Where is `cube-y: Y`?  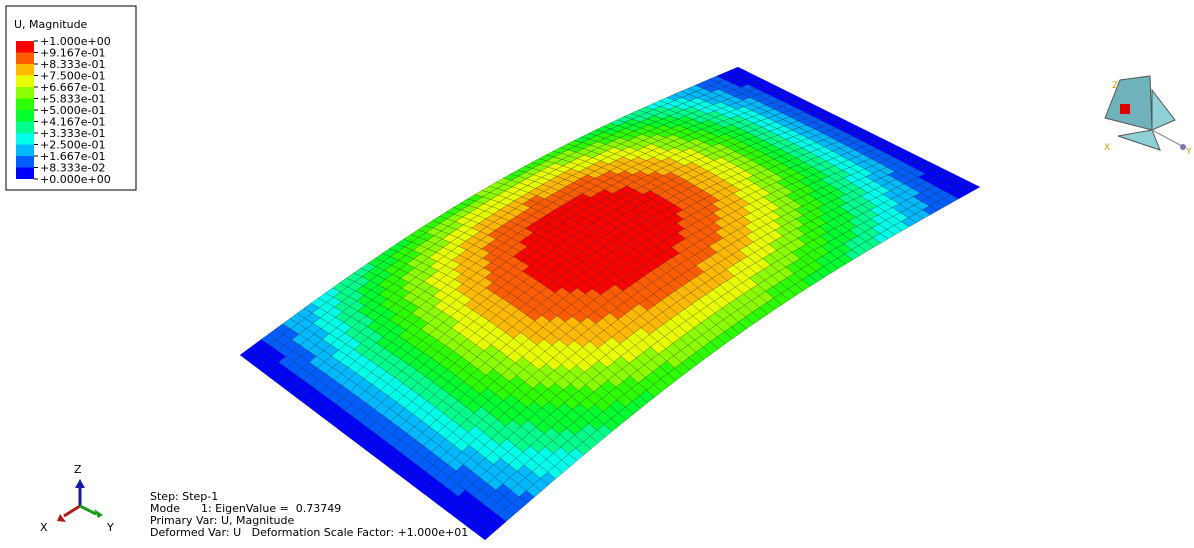 cube-y: Y is located at coordinates (1188, 152).